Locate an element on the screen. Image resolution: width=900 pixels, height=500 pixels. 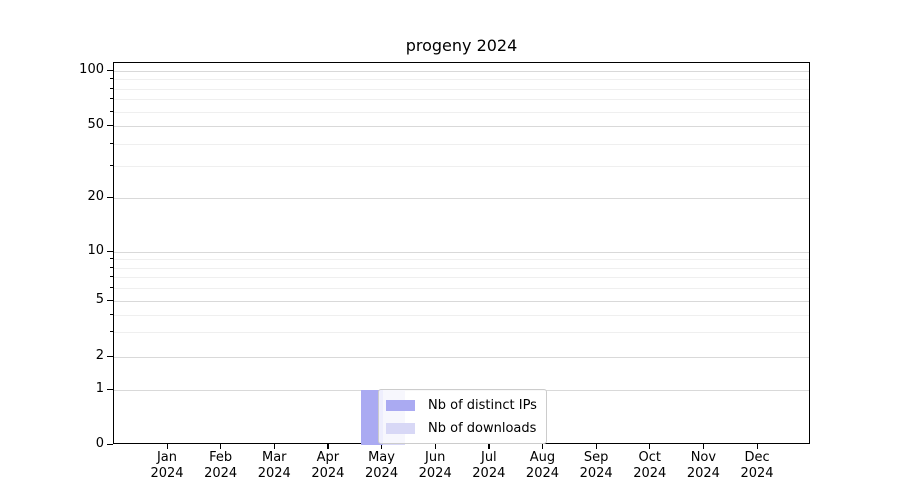
x-axis-month: Feb is located at coordinates (221, 457).